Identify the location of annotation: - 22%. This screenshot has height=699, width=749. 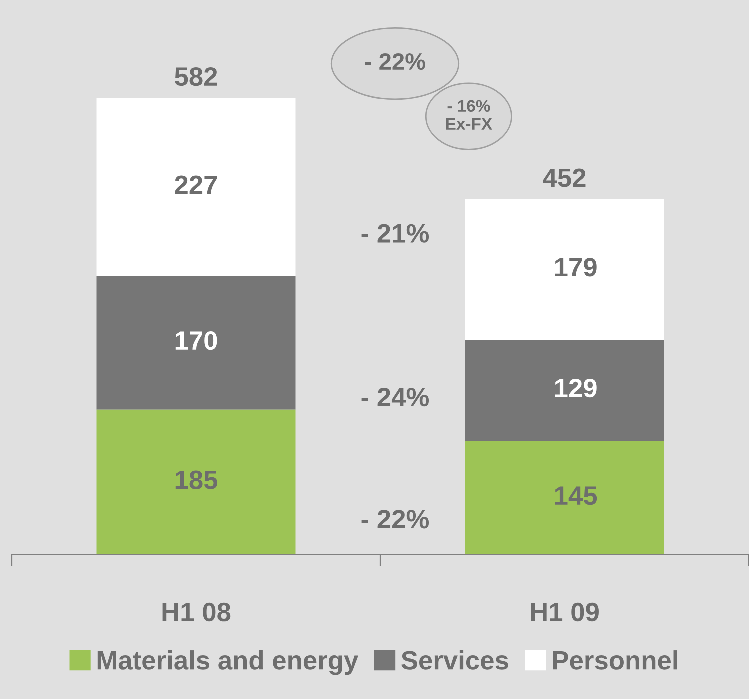
(396, 519).